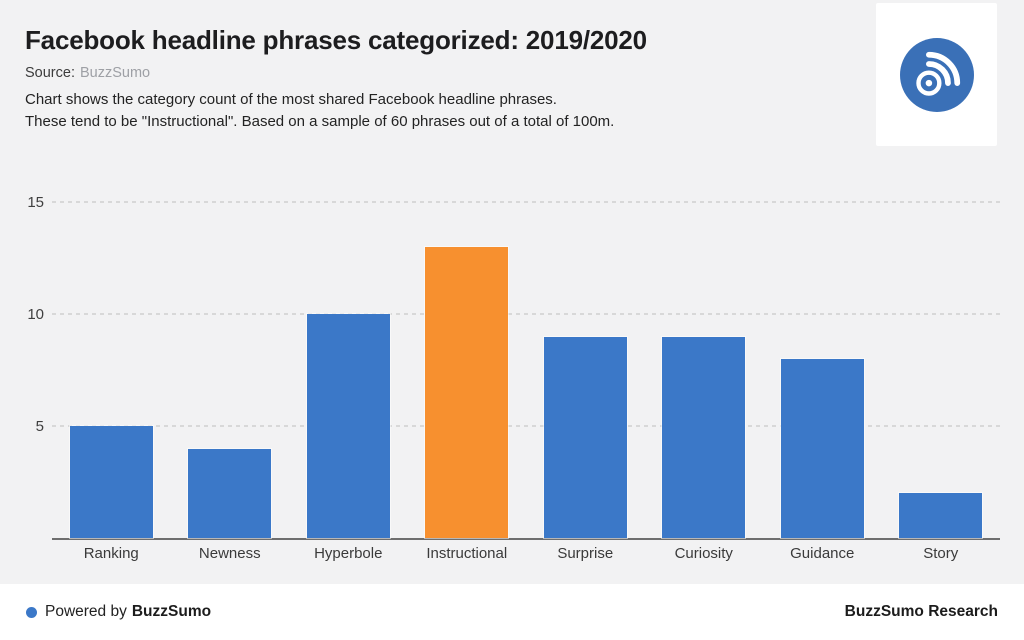  I want to click on bar-curiosity, so click(704, 437).